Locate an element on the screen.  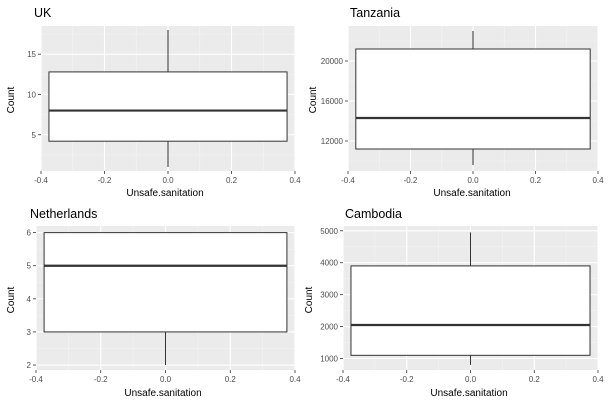
y-tick-label: 16000 is located at coordinates (332, 101).